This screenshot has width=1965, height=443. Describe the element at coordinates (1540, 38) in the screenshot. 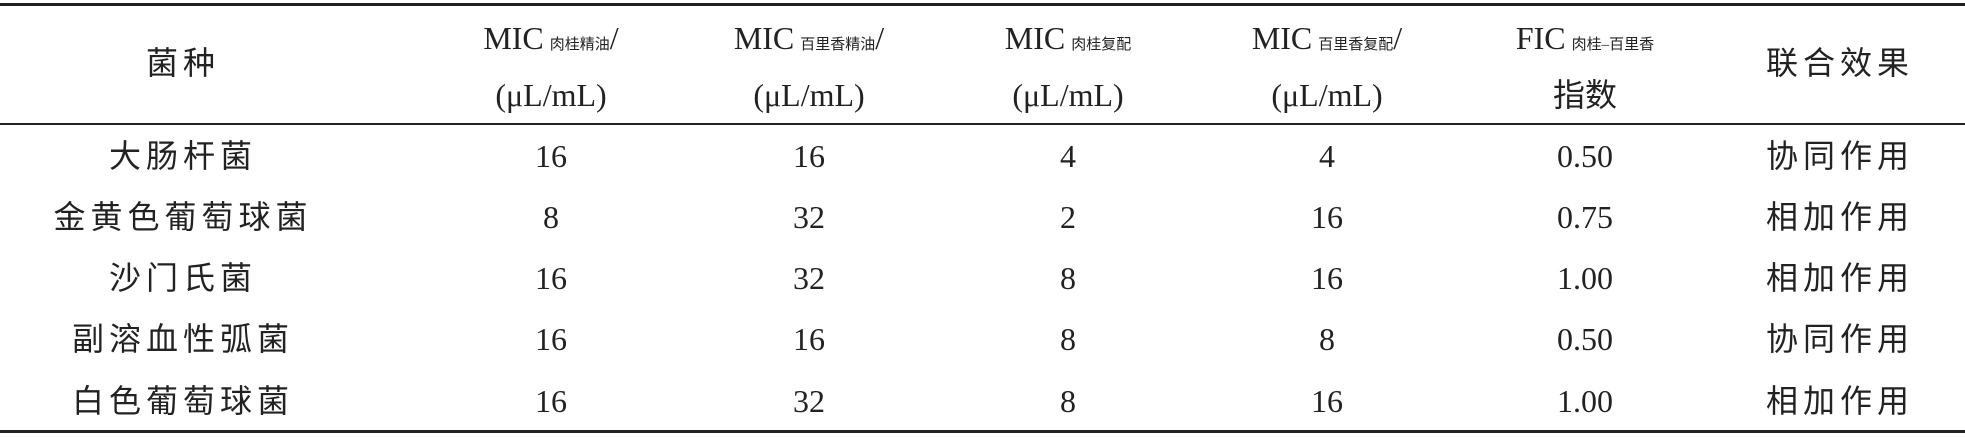

I see `header-main: FIC` at that location.